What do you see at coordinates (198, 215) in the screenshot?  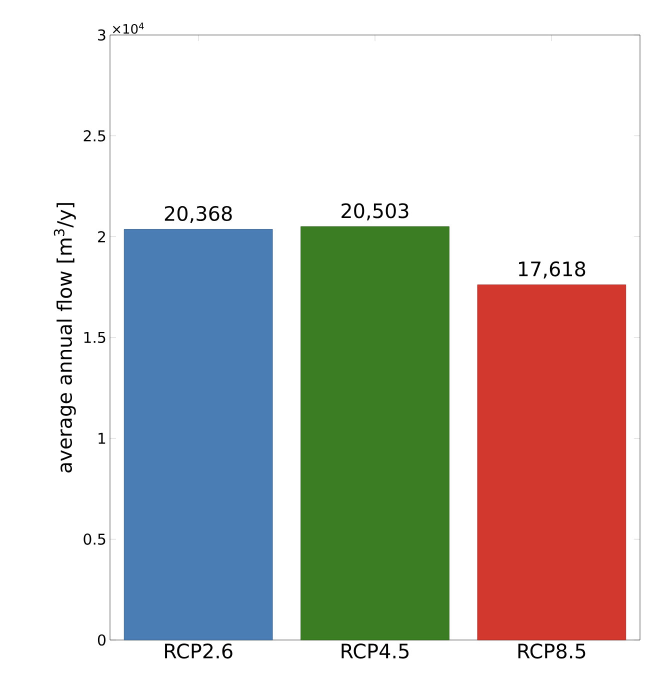 I see `annotation: 20,368` at bounding box center [198, 215].